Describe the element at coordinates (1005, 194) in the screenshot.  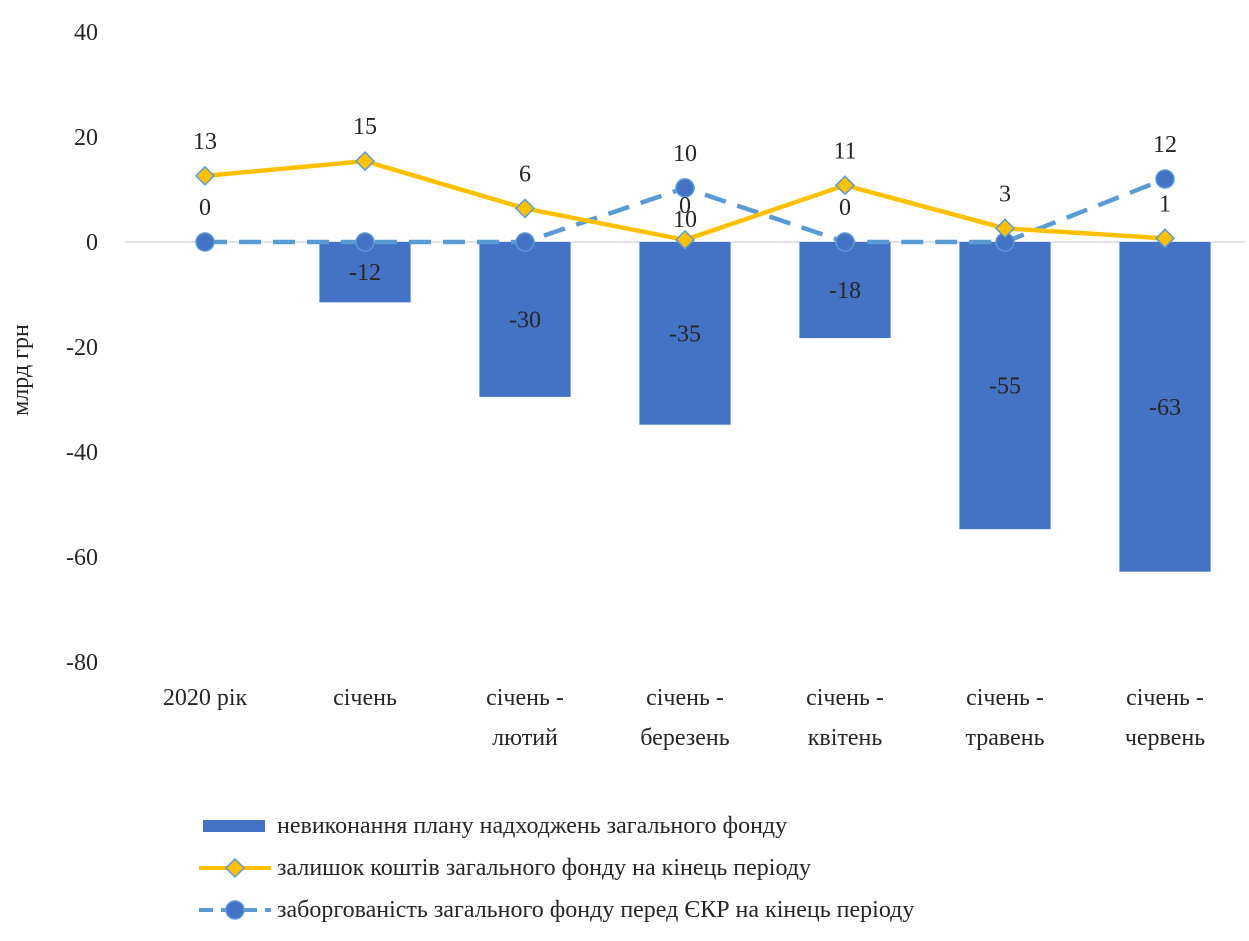
I see `balance-data-label: 3` at that location.